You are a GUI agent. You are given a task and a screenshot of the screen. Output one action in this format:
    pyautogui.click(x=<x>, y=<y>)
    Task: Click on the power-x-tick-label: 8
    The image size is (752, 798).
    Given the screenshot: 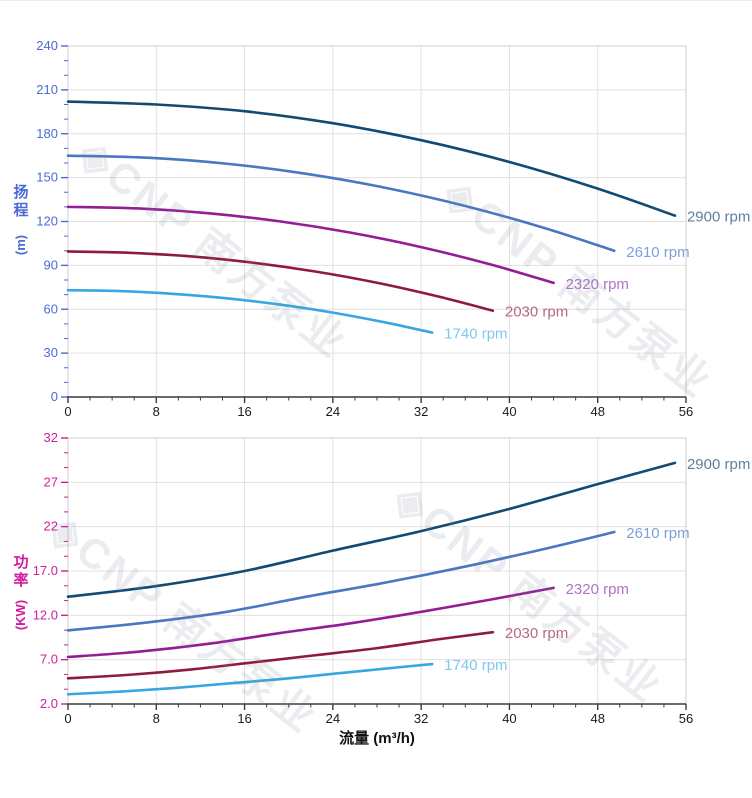 What is the action you would take?
    pyautogui.click(x=156, y=718)
    